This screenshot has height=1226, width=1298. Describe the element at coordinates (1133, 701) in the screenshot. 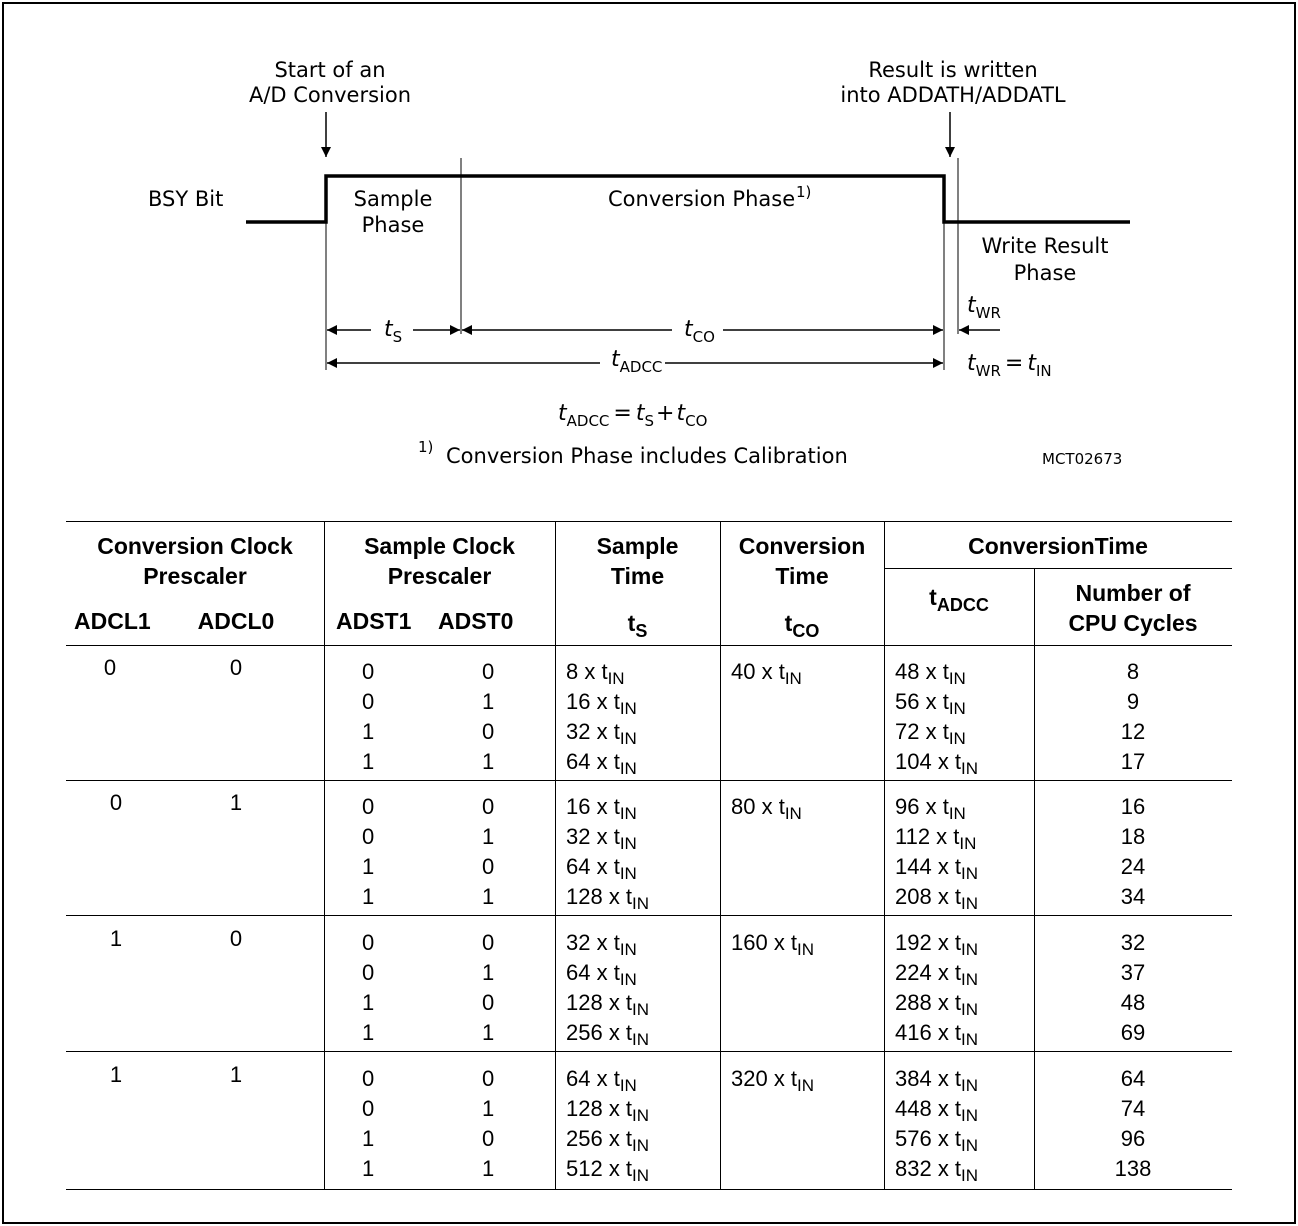

I see `table-row-cycles: 9` at that location.